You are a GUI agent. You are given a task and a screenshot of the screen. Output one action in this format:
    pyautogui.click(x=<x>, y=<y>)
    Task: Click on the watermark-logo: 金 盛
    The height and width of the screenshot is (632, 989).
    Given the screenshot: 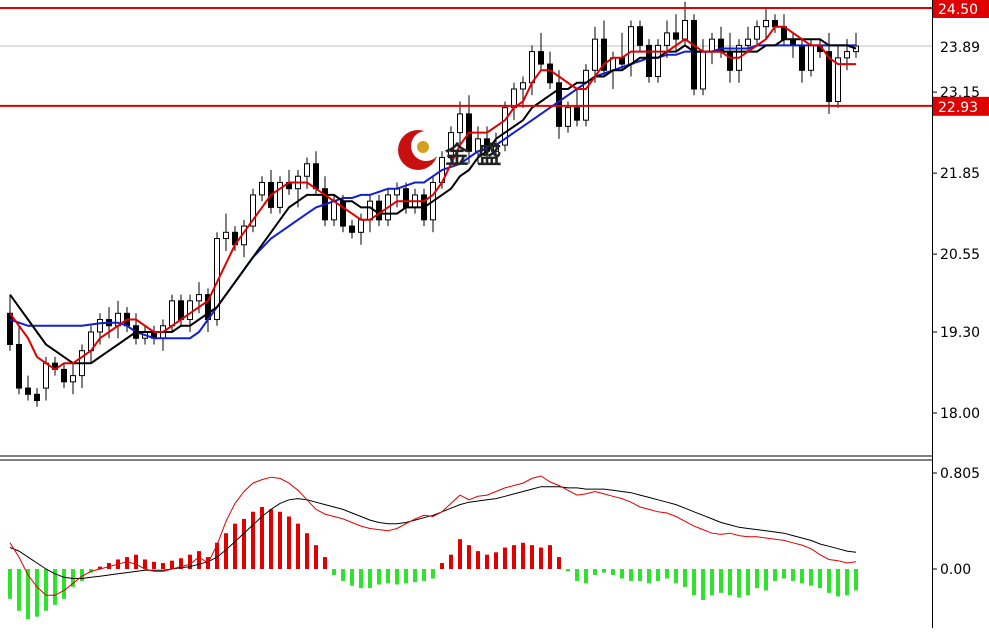 What is the action you would take?
    pyautogui.click(x=449, y=150)
    